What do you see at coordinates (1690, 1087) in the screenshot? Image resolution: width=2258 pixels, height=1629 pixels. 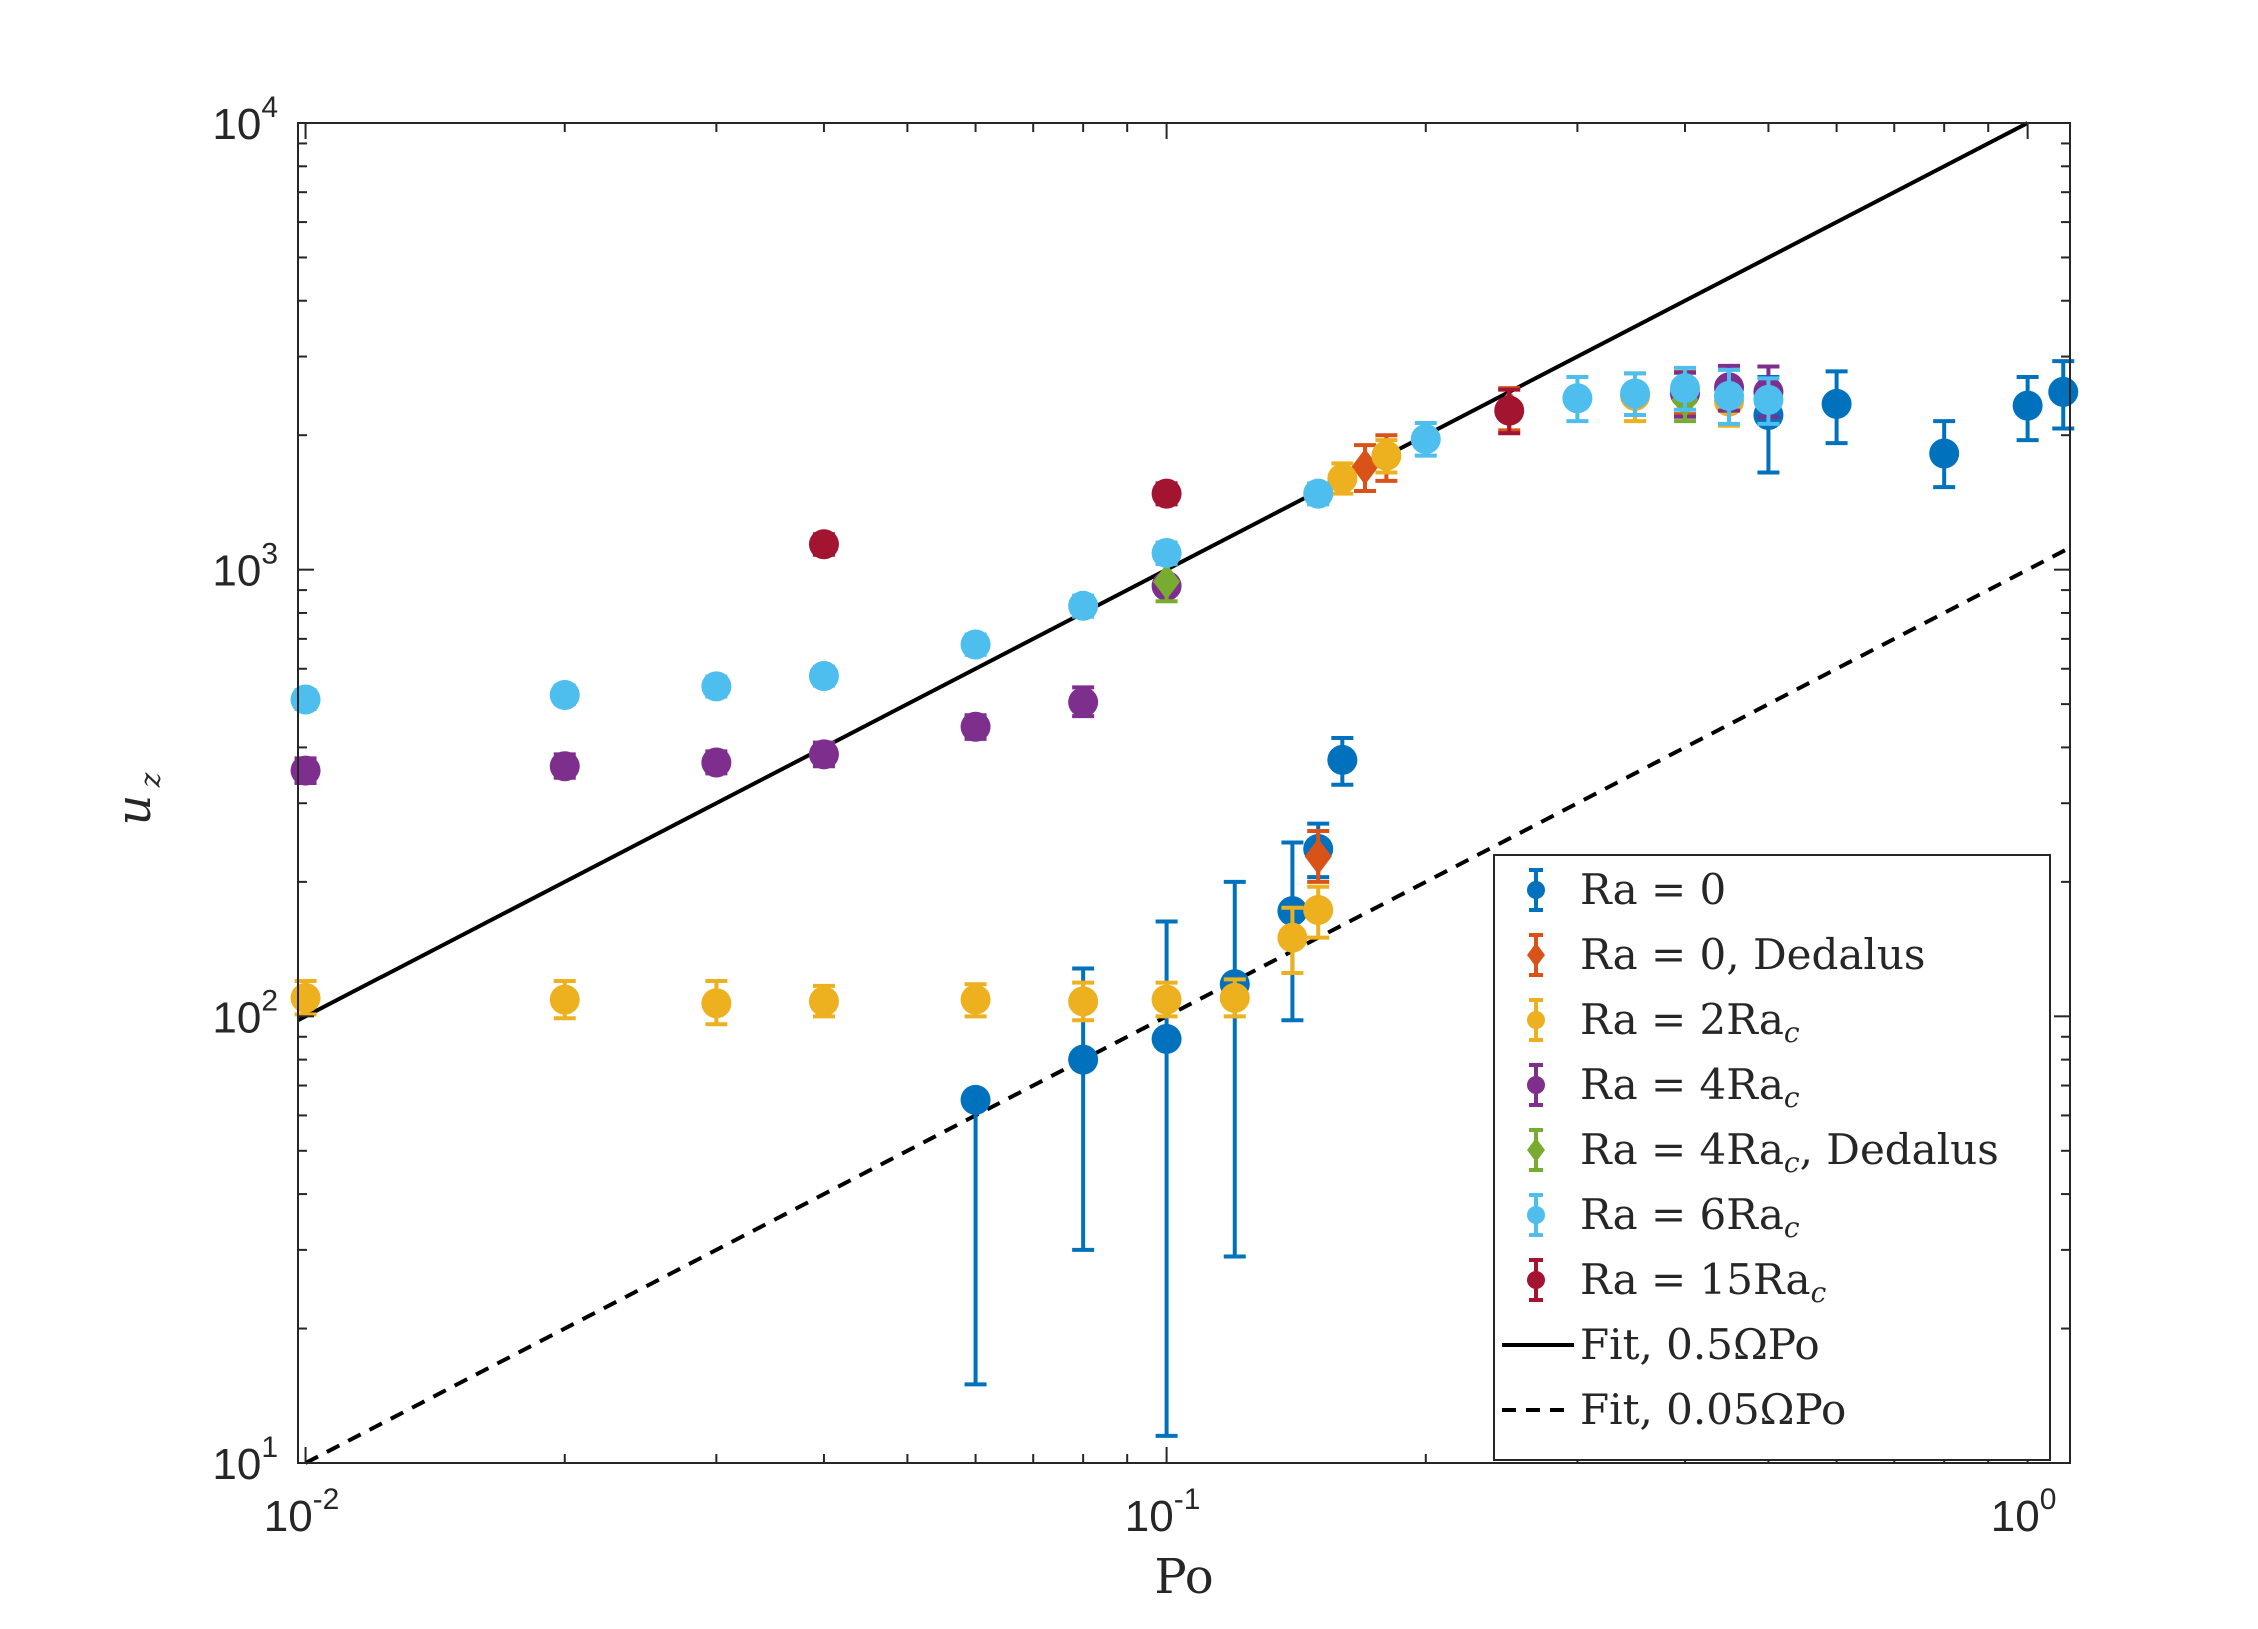 I see `legend-label: Ra = 4Rac` at bounding box center [1690, 1087].